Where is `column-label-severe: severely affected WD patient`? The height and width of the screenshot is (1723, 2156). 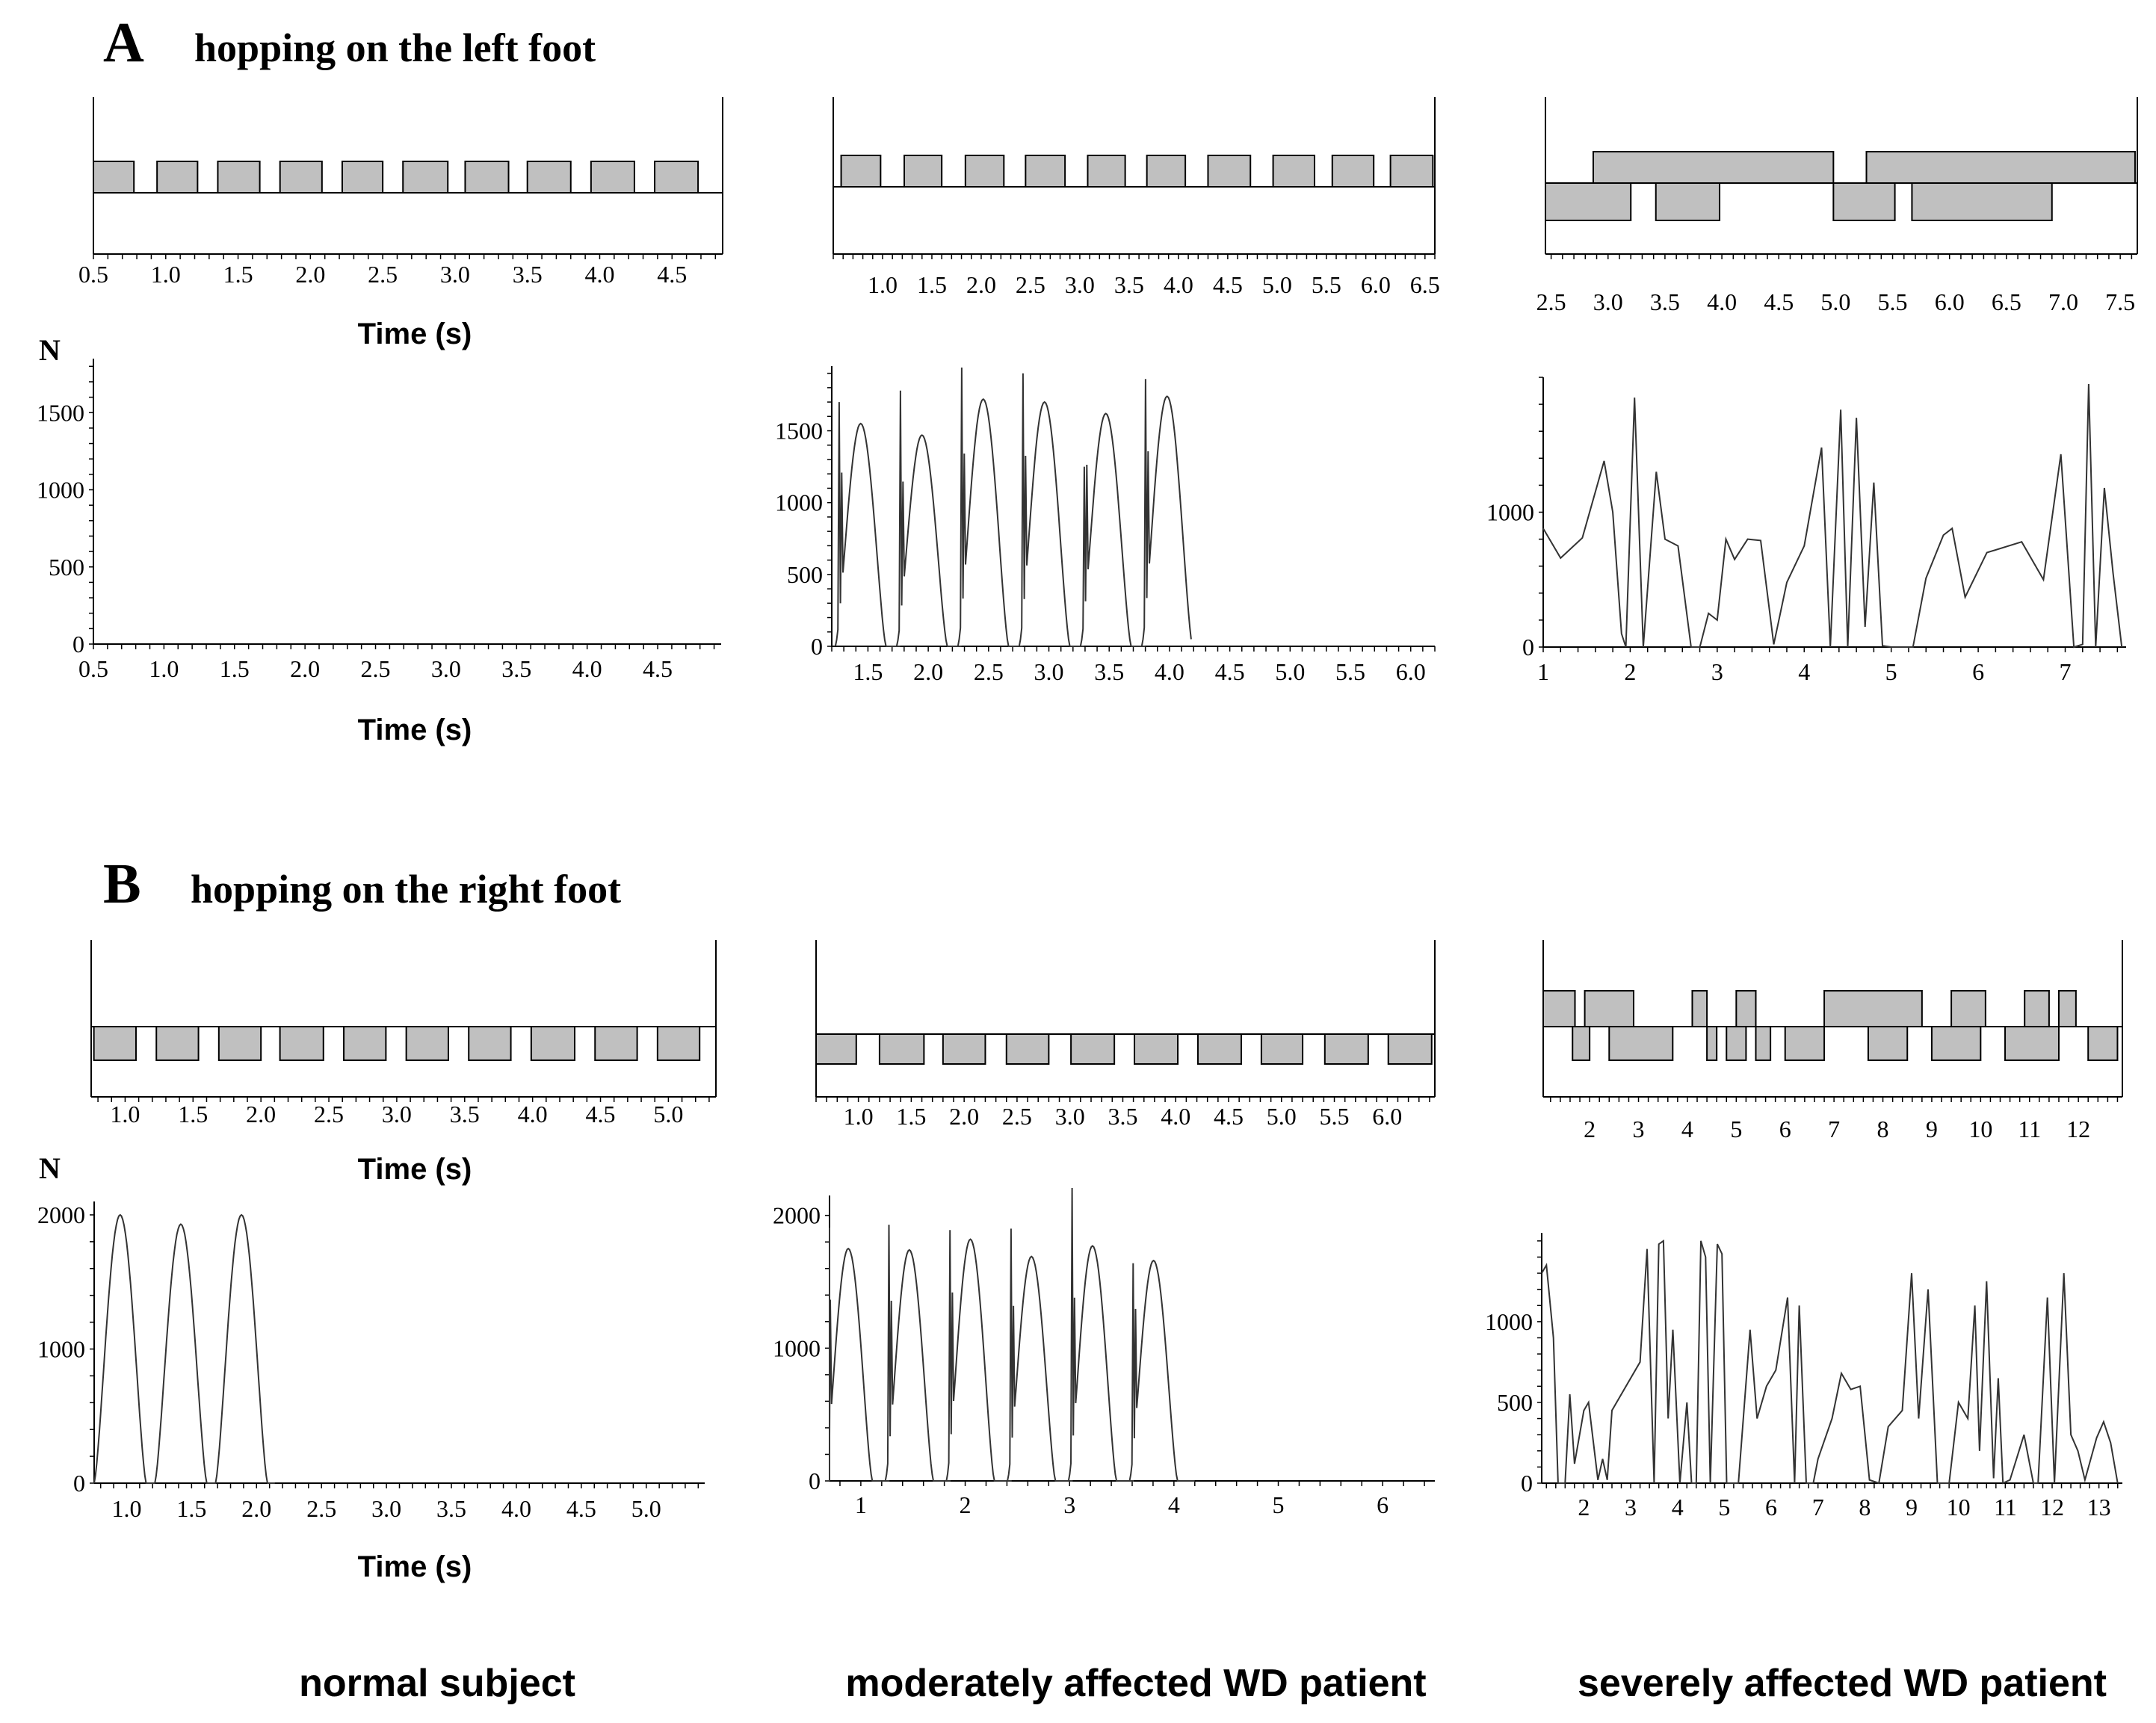
column-label-severe: severely affected WD patient is located at coordinates (1842, 1683).